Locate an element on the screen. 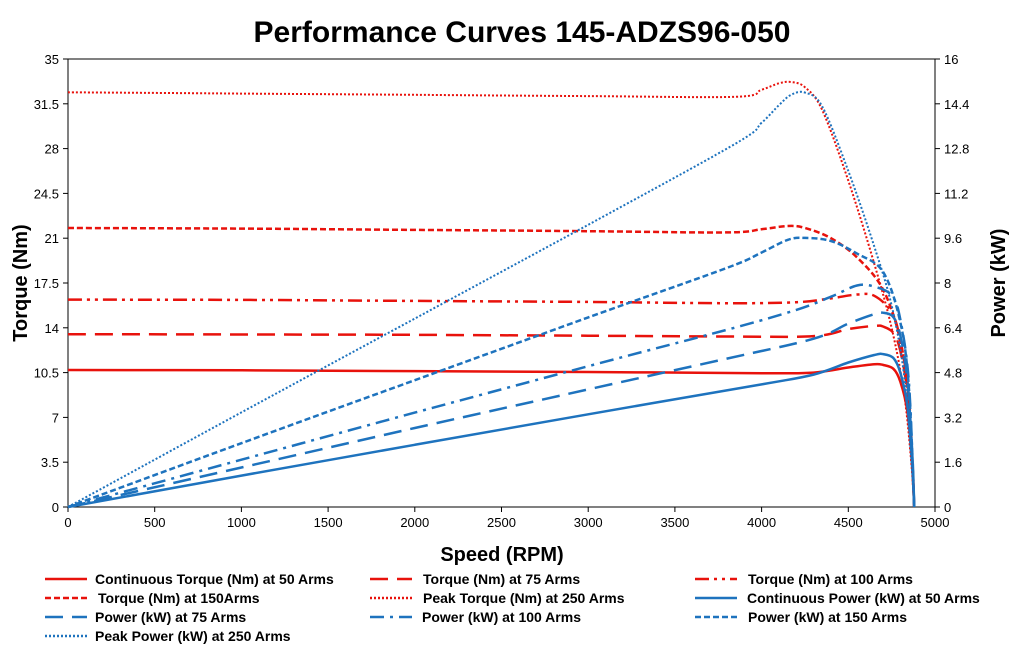 This screenshot has width=1024, height=662. y2-axis-ticks: 0 1.6 3.2 4.8 6.4 8 9.6 11.2 12.8 14.4 16 is located at coordinates (952, 283).